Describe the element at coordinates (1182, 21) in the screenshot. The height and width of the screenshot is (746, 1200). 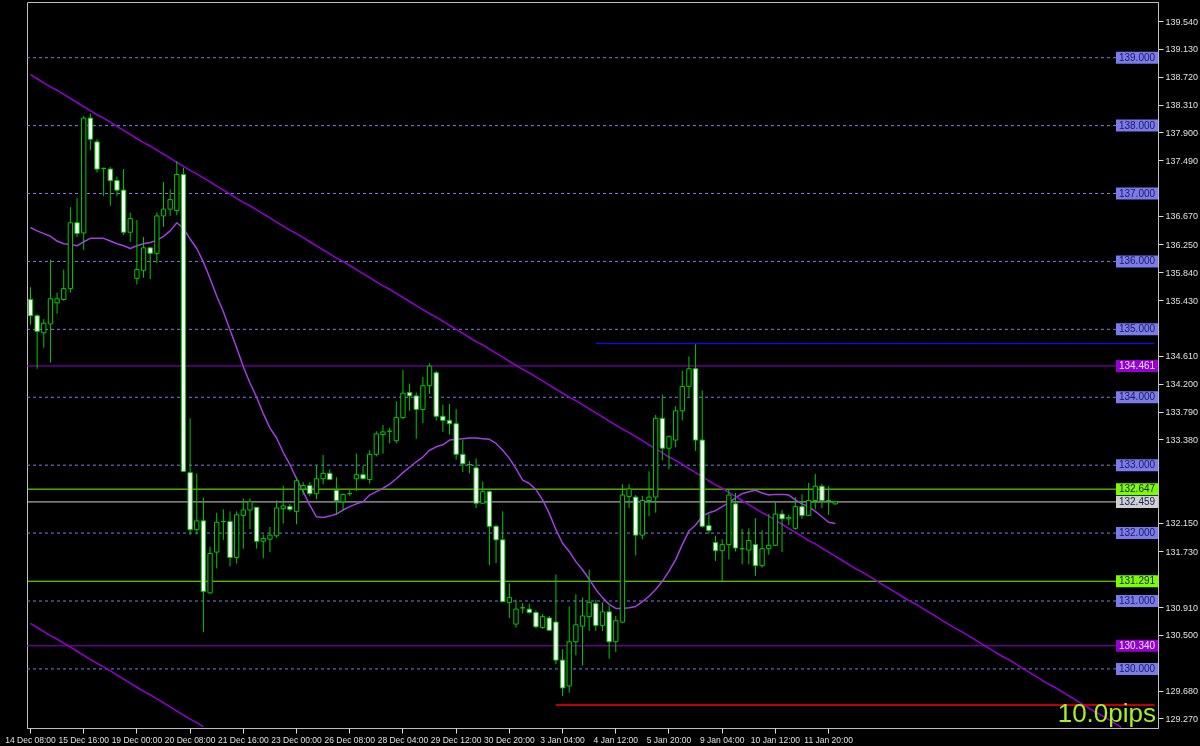
I see `y-tick-label: 139.540` at that location.